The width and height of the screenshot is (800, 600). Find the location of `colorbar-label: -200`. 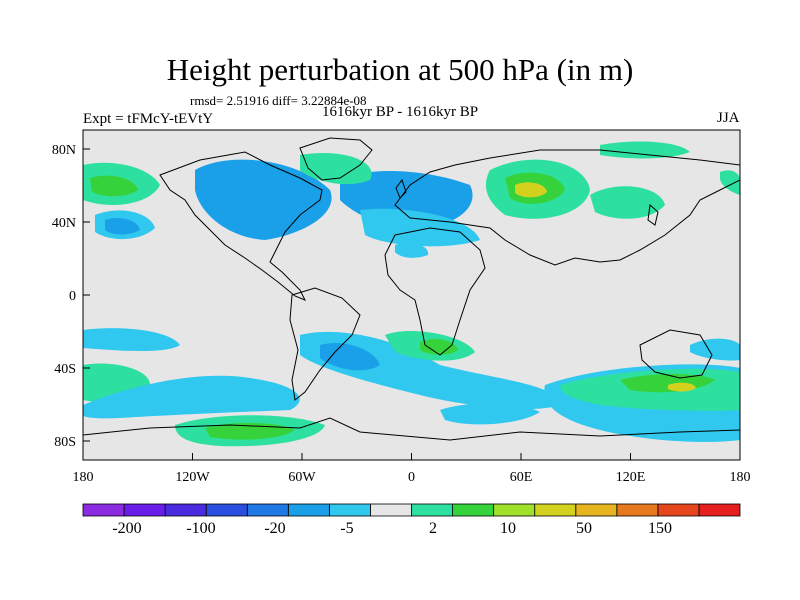

colorbar-label: -200 is located at coordinates (126, 528).